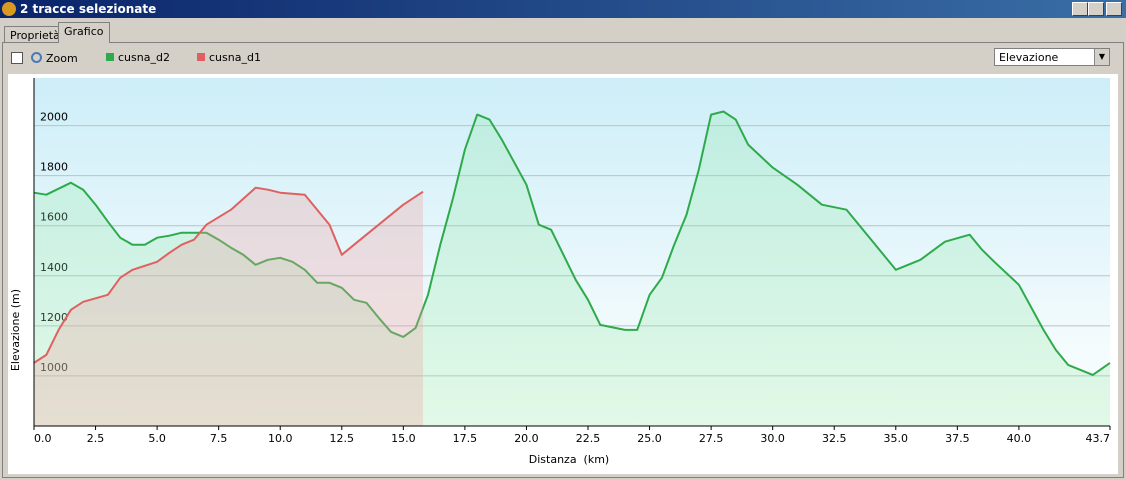 The image size is (1126, 480). I want to click on x-tick-label: 12.5, so click(342, 438).